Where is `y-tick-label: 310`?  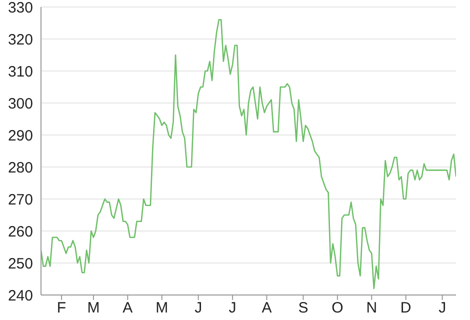
y-tick-label: 310 is located at coordinates (20, 71).